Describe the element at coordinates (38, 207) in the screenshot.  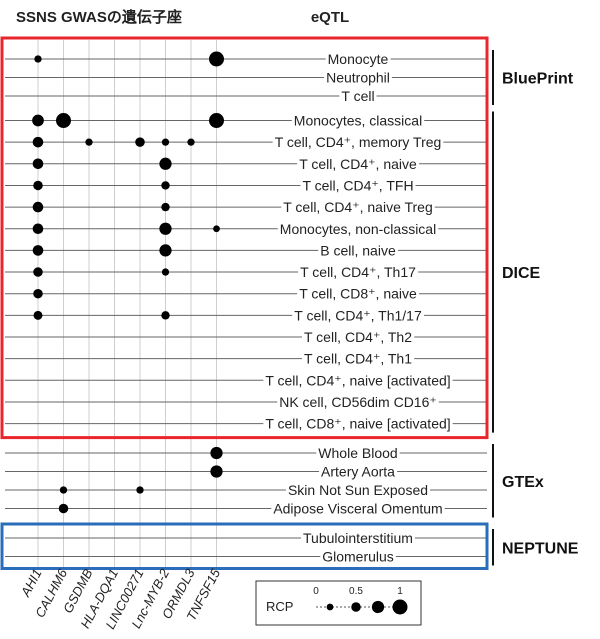
I see `dot-t-cell-cd4-naive-treg-ahi1` at that location.